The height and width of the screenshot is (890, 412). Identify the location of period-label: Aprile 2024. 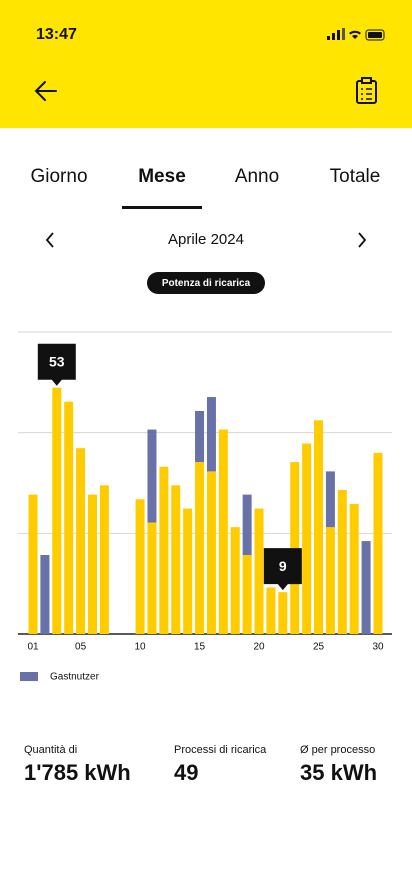
(206, 239).